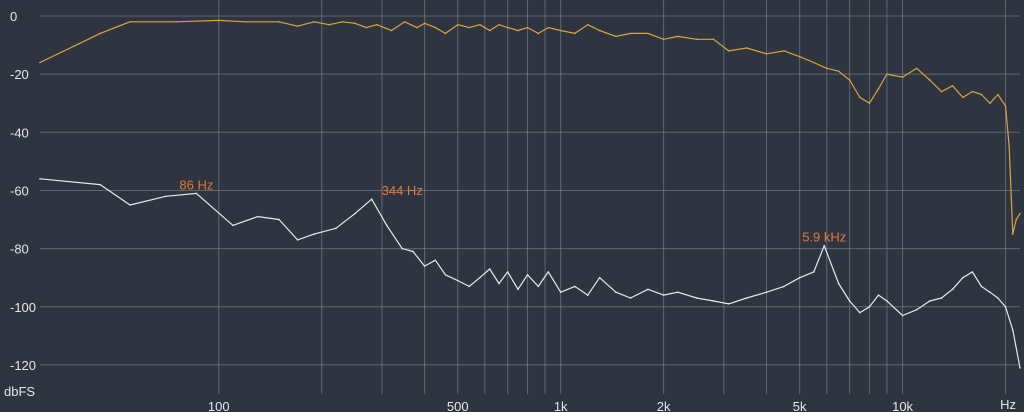 This screenshot has height=412, width=1024. Describe the element at coordinates (19, 190) in the screenshot. I see `y-tick-label: -60` at that location.